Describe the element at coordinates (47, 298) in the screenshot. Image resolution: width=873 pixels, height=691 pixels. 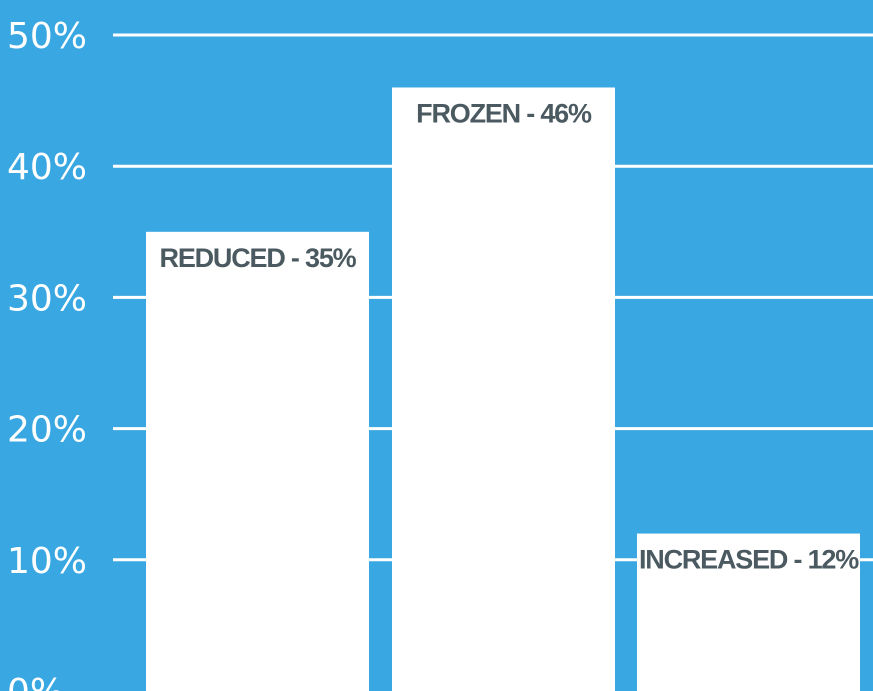
I see `y-tick-label: 30%` at that location.